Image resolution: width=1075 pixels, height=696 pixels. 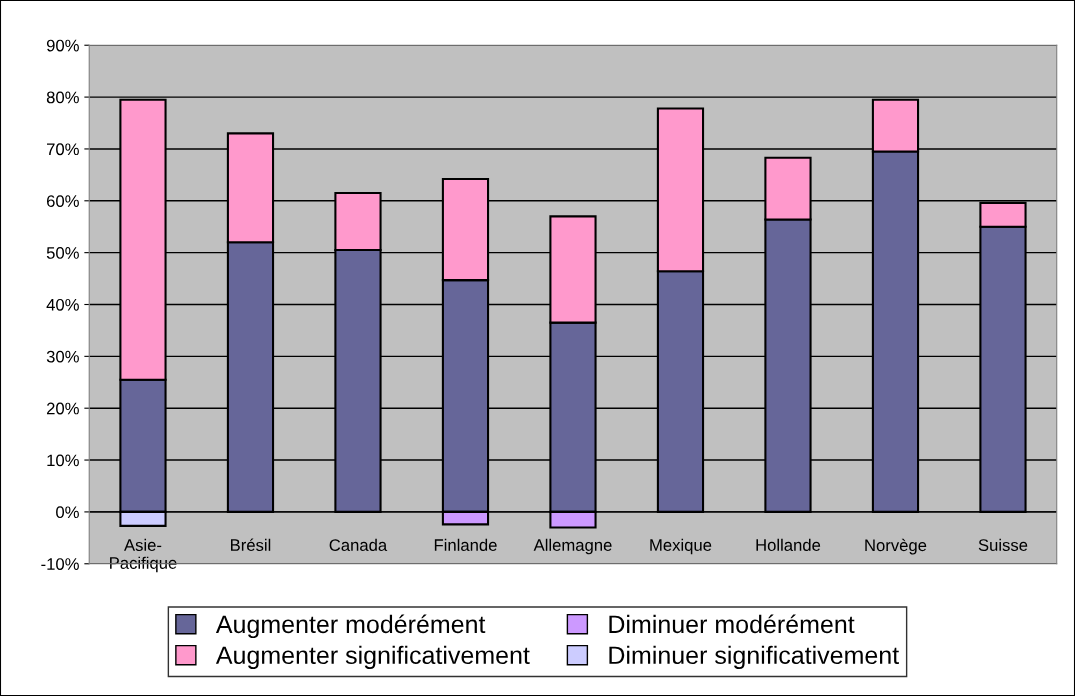 I want to click on x-tick-label: Mexique, so click(x=681, y=546).